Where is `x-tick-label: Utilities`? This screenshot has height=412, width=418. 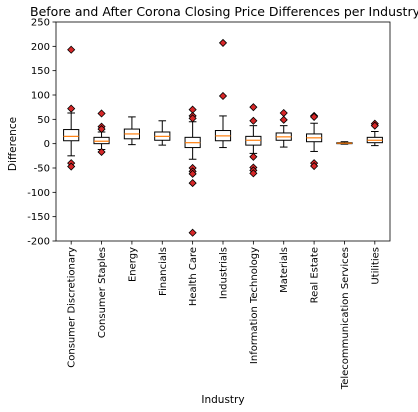
x-tick-label: Utilities is located at coordinates (375, 266).